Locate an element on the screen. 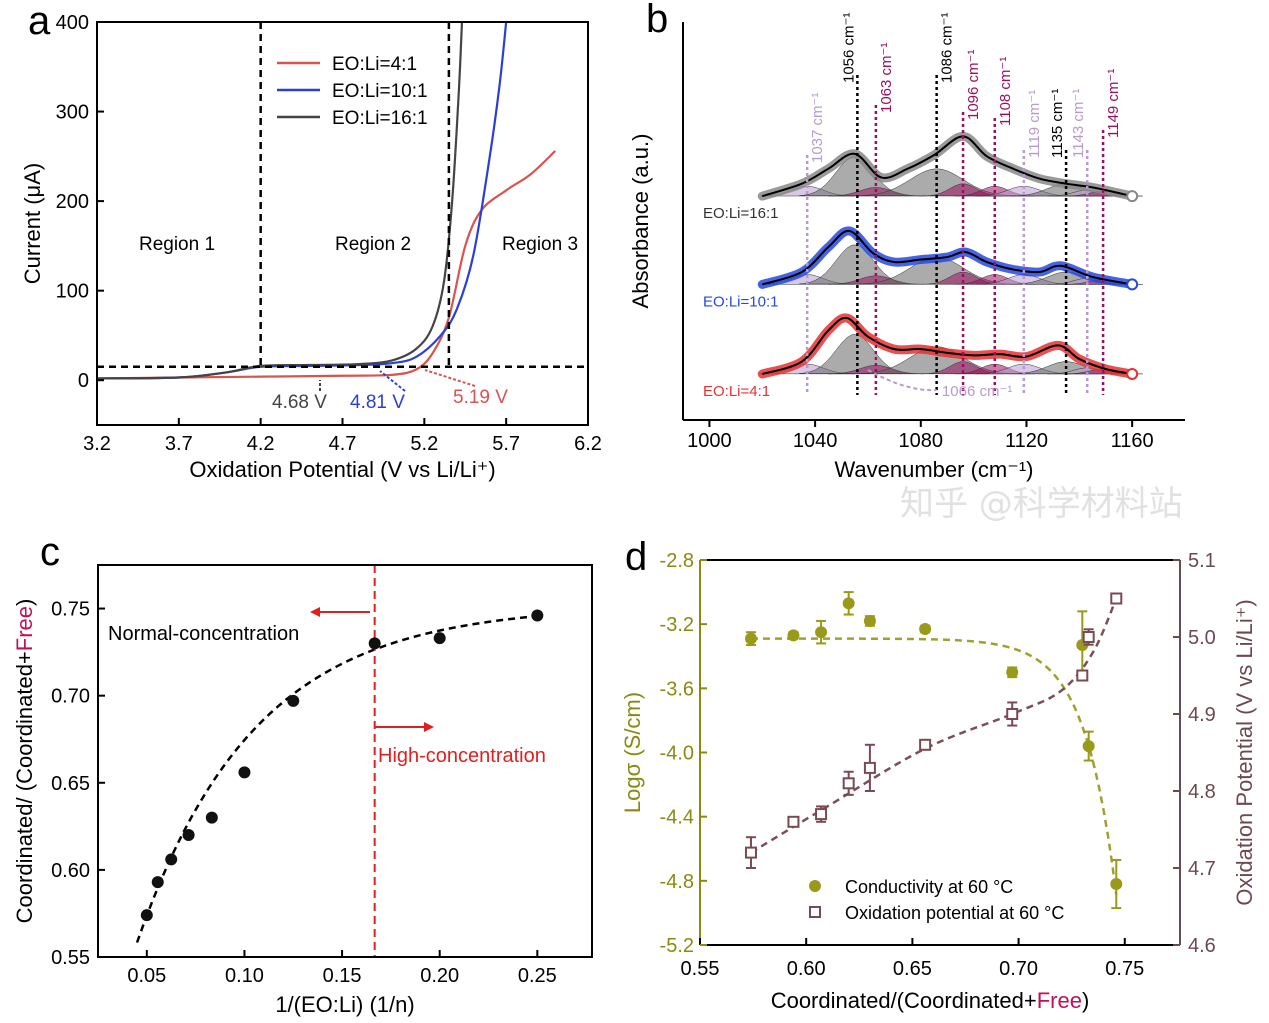  onset-label: 4.68 V is located at coordinates (299, 402).